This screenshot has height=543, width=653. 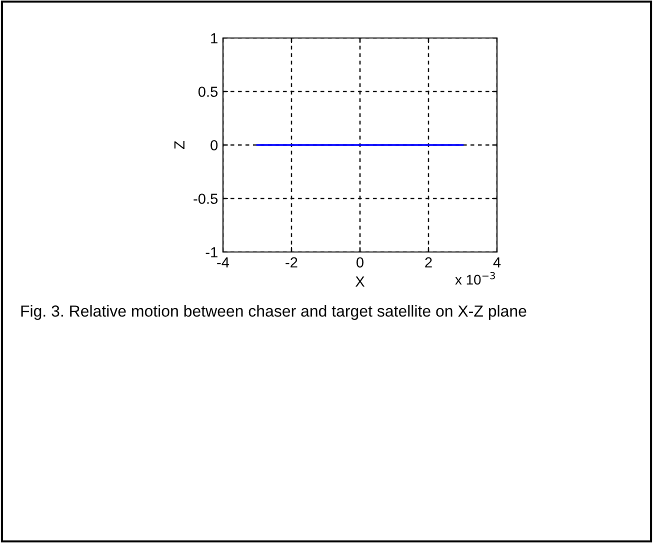 I want to click on x-tick-label: 0, so click(x=360, y=262).